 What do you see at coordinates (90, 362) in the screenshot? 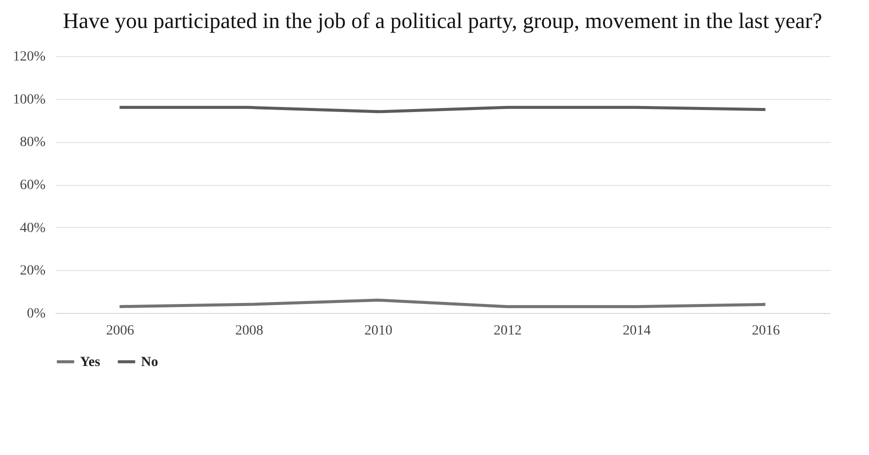
I see `legend-label: Yes` at bounding box center [90, 362].